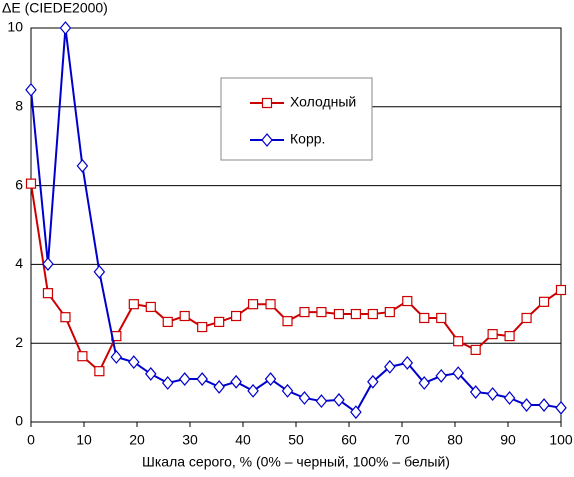  What do you see at coordinates (15, 27) in the screenshot?
I see `y-tick-label: 10` at bounding box center [15, 27].